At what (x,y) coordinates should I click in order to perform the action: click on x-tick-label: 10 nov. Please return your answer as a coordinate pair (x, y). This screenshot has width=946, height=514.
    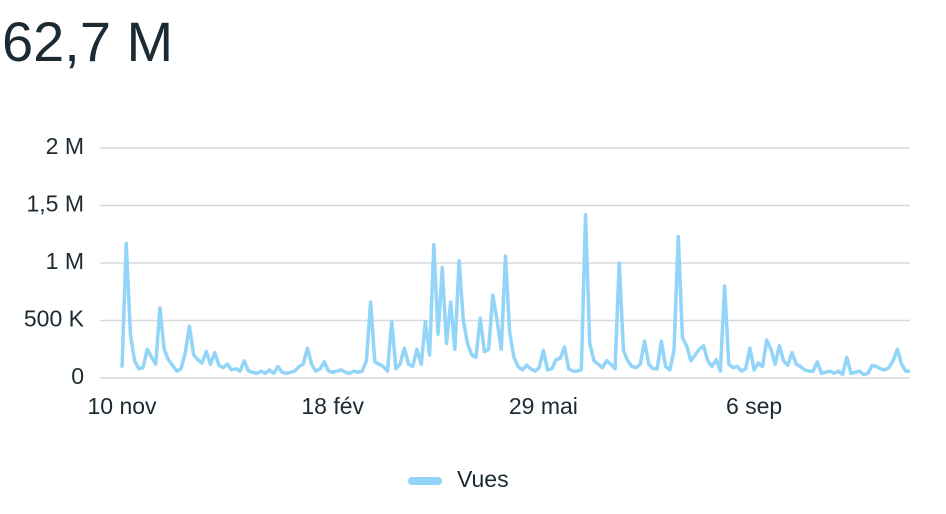
    Looking at the image, I should click on (122, 406).